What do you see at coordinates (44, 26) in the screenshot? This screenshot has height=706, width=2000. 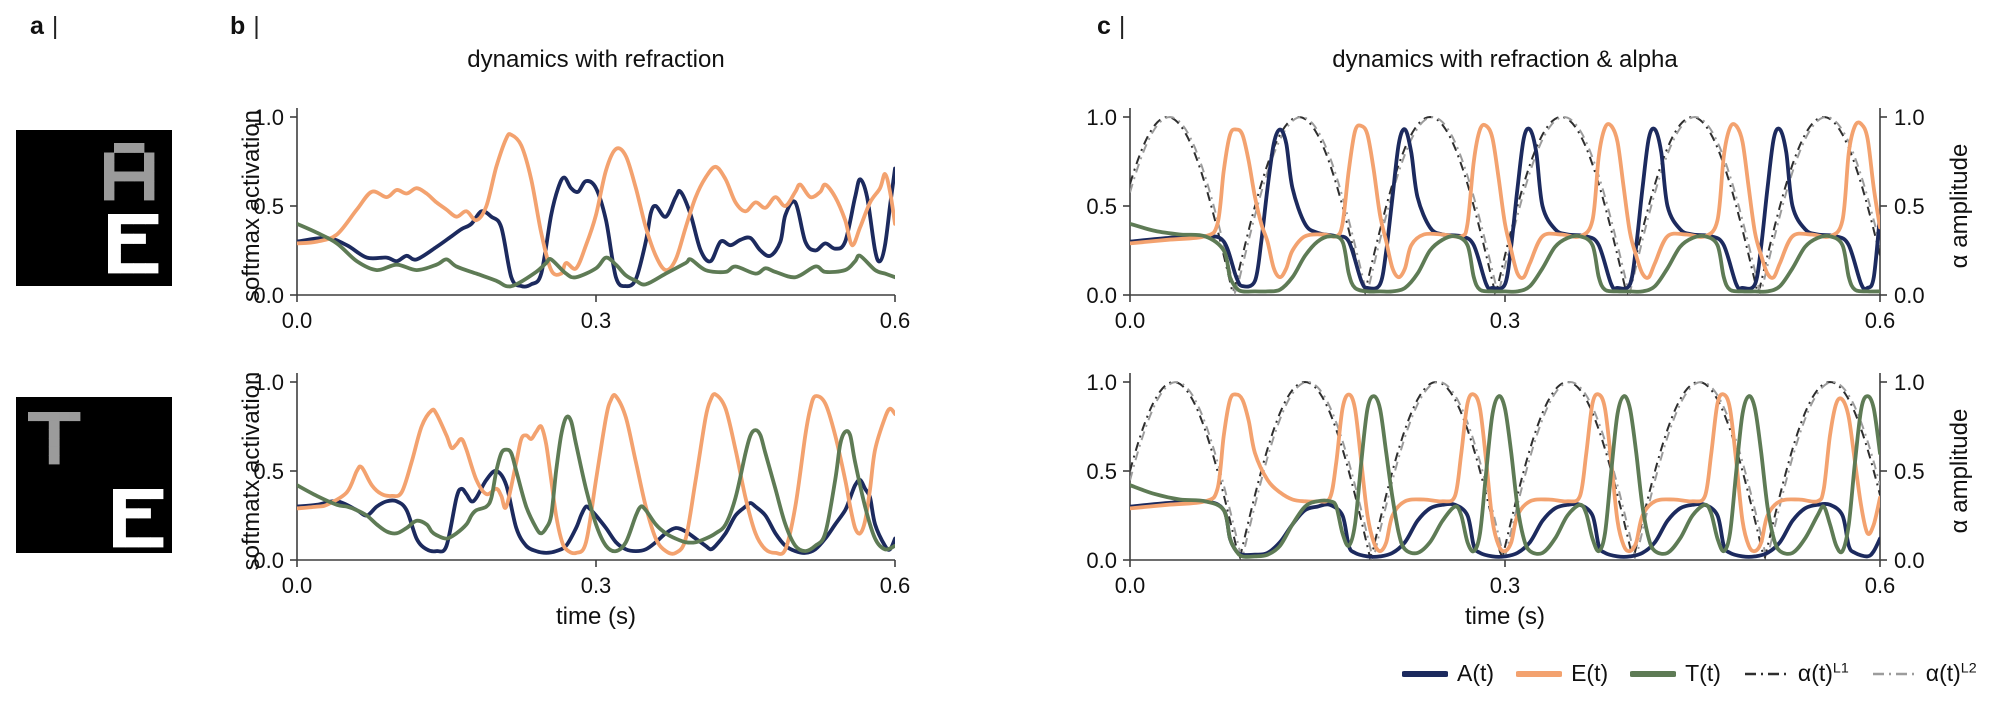 I see `panel-label-a: a |` at bounding box center [44, 26].